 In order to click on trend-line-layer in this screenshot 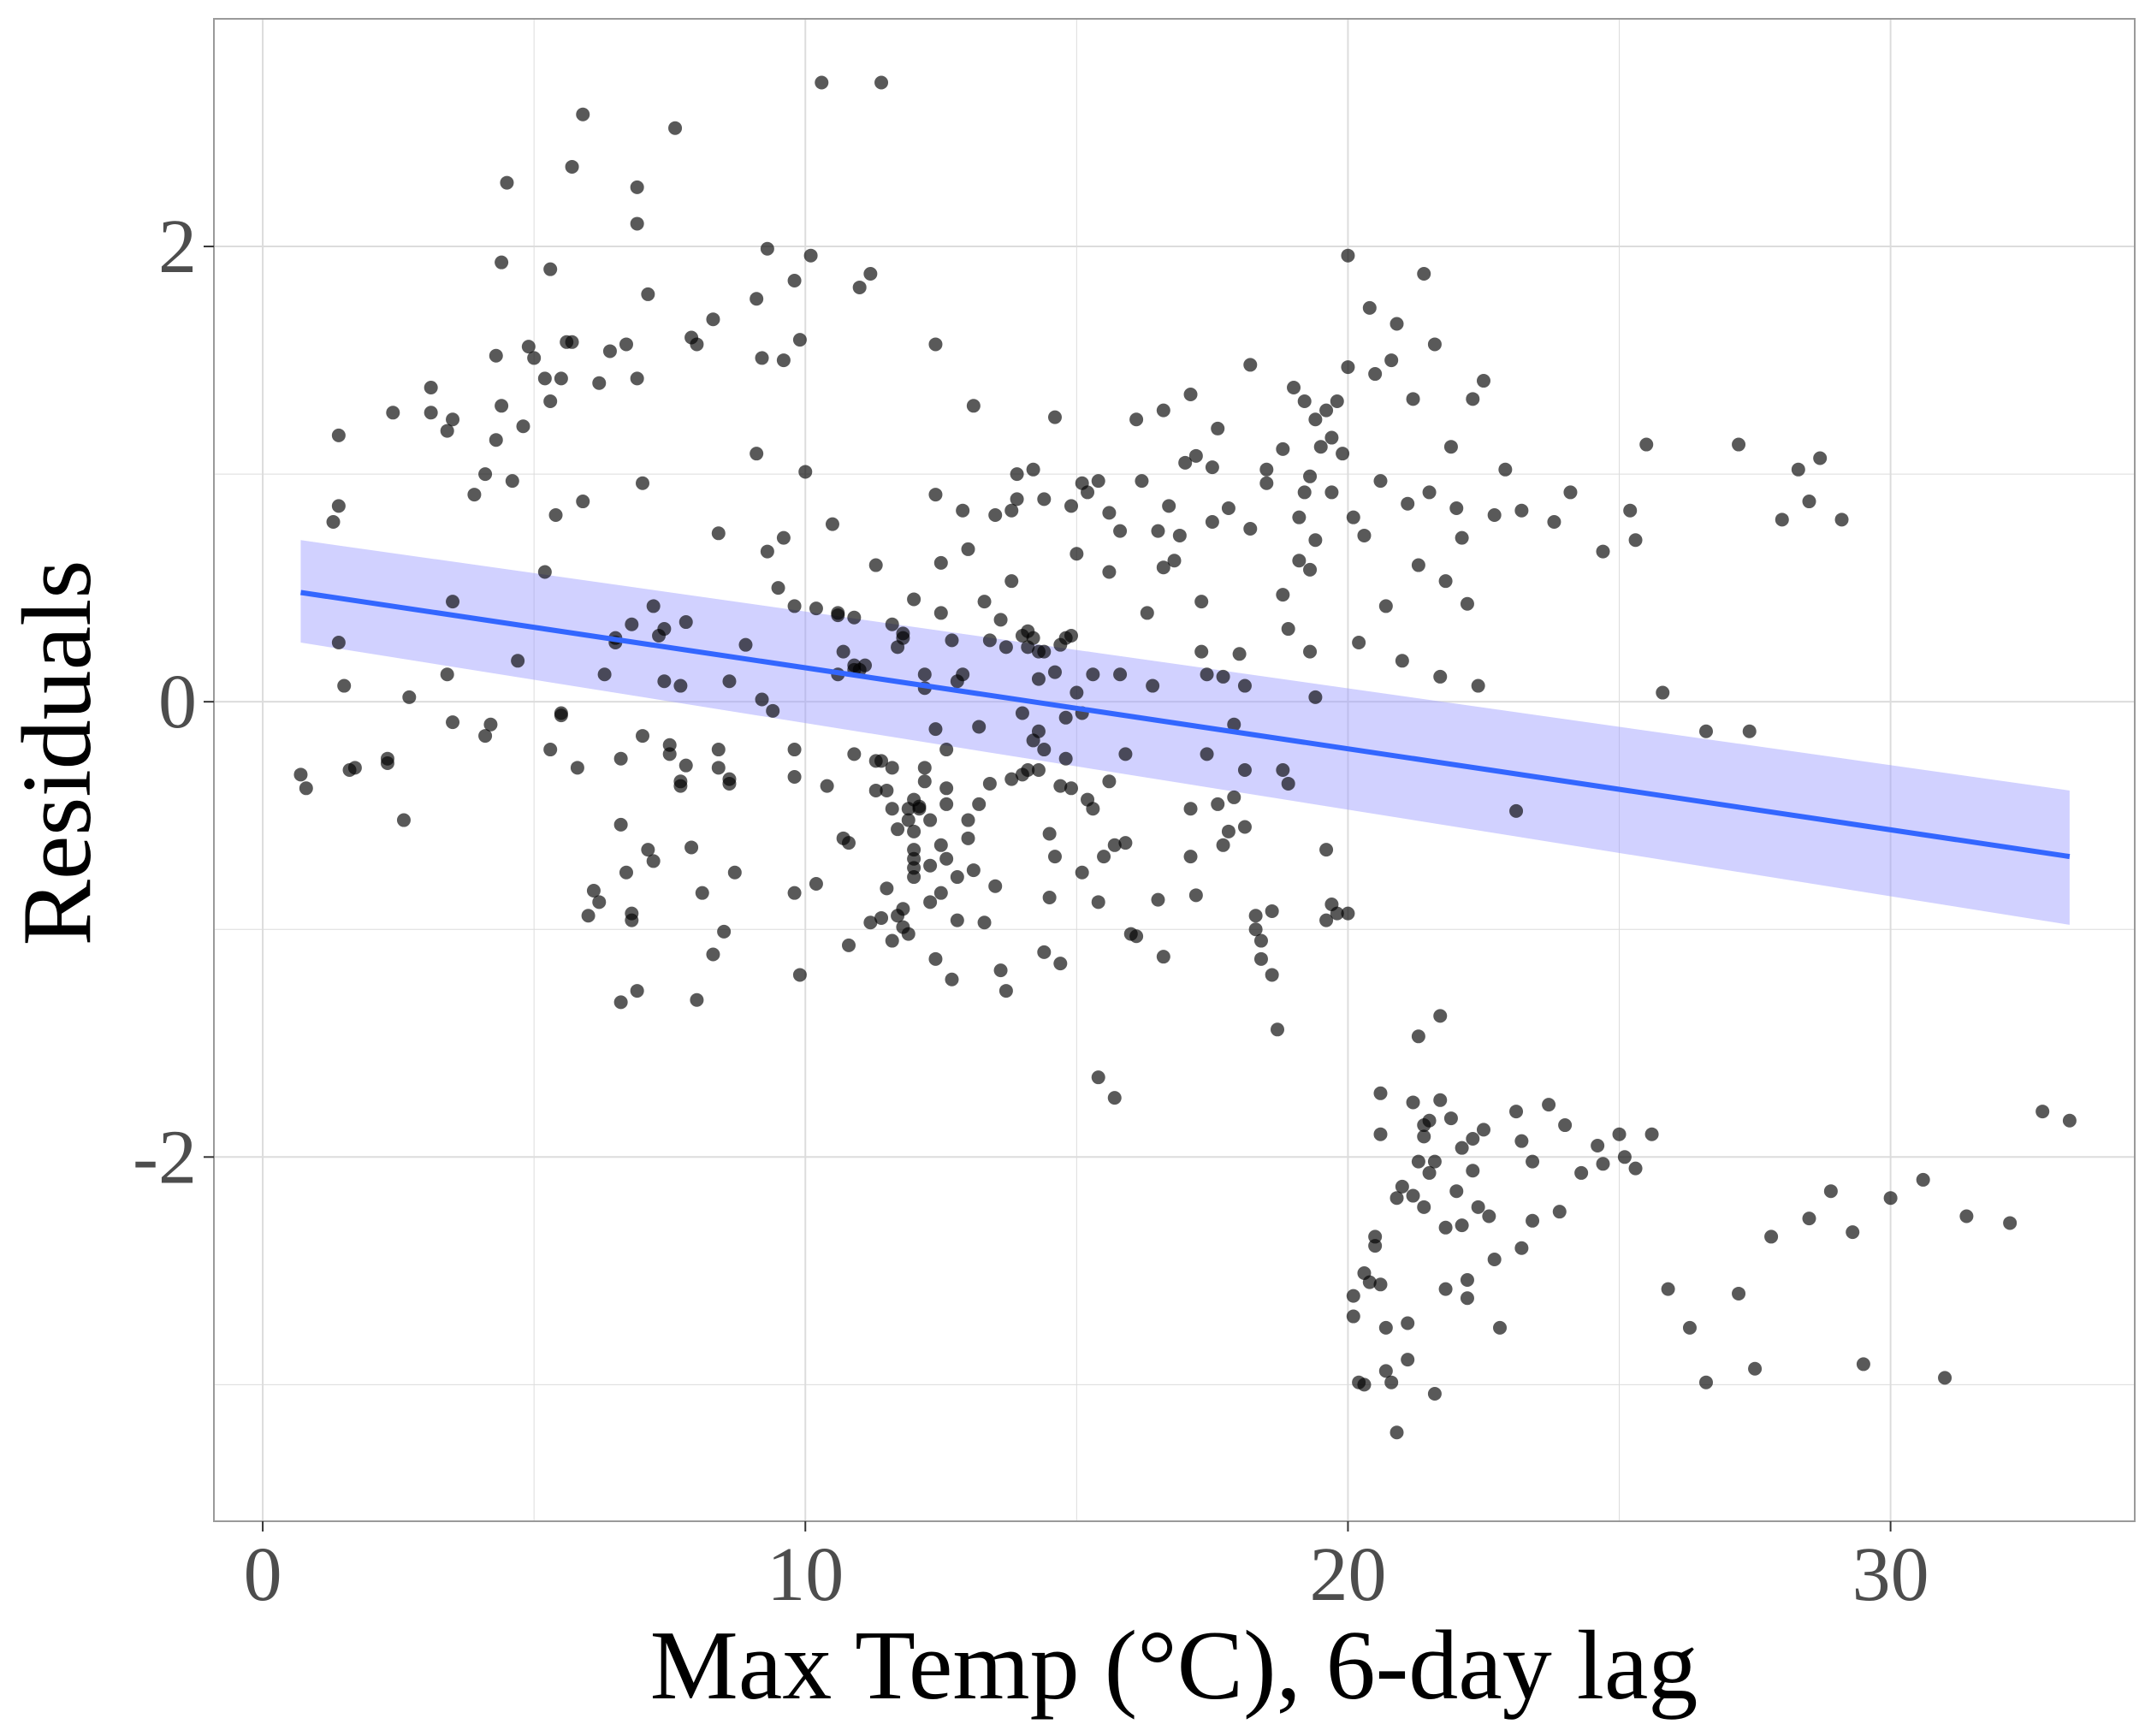, I will do `click(1186, 725)`.